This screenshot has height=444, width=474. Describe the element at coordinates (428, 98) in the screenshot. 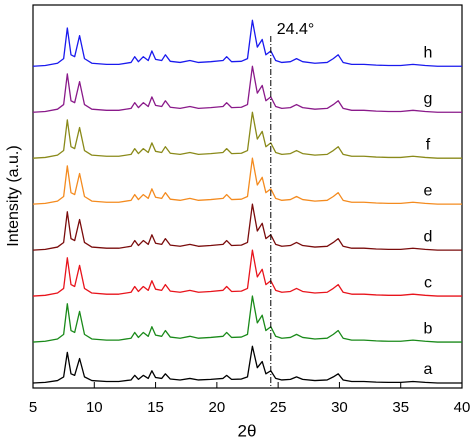

I see `series-label: g` at that location.